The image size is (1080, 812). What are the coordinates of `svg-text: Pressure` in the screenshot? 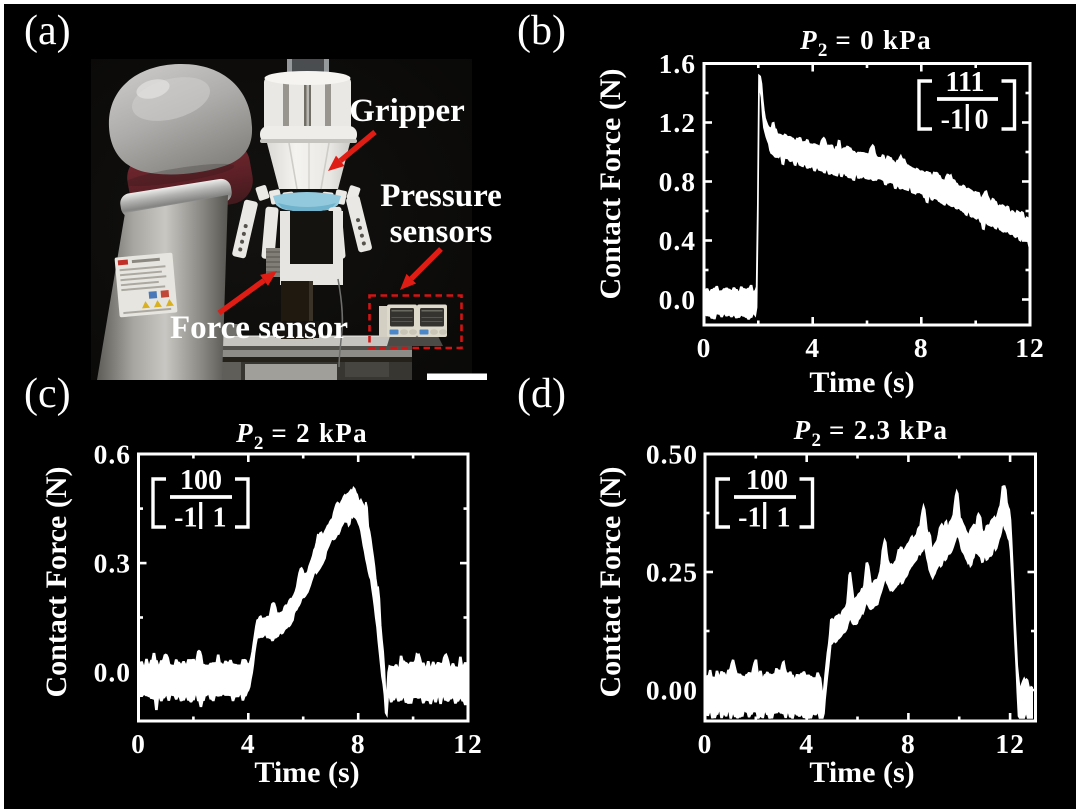 It's located at (441, 196).